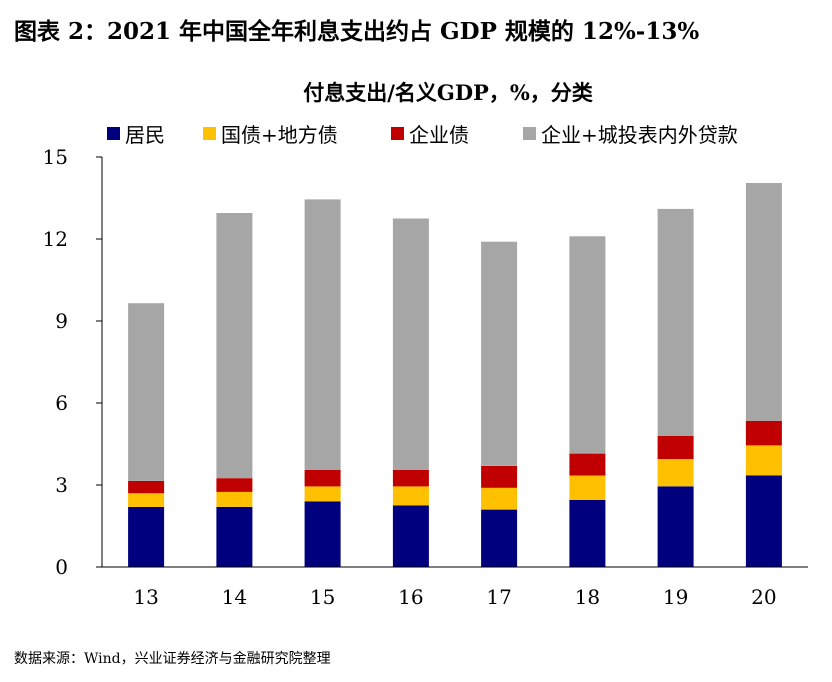 The width and height of the screenshot is (832, 682). Describe the element at coordinates (279, 135) in the screenshot. I see `legend-label-2: 国债+地方债` at that location.